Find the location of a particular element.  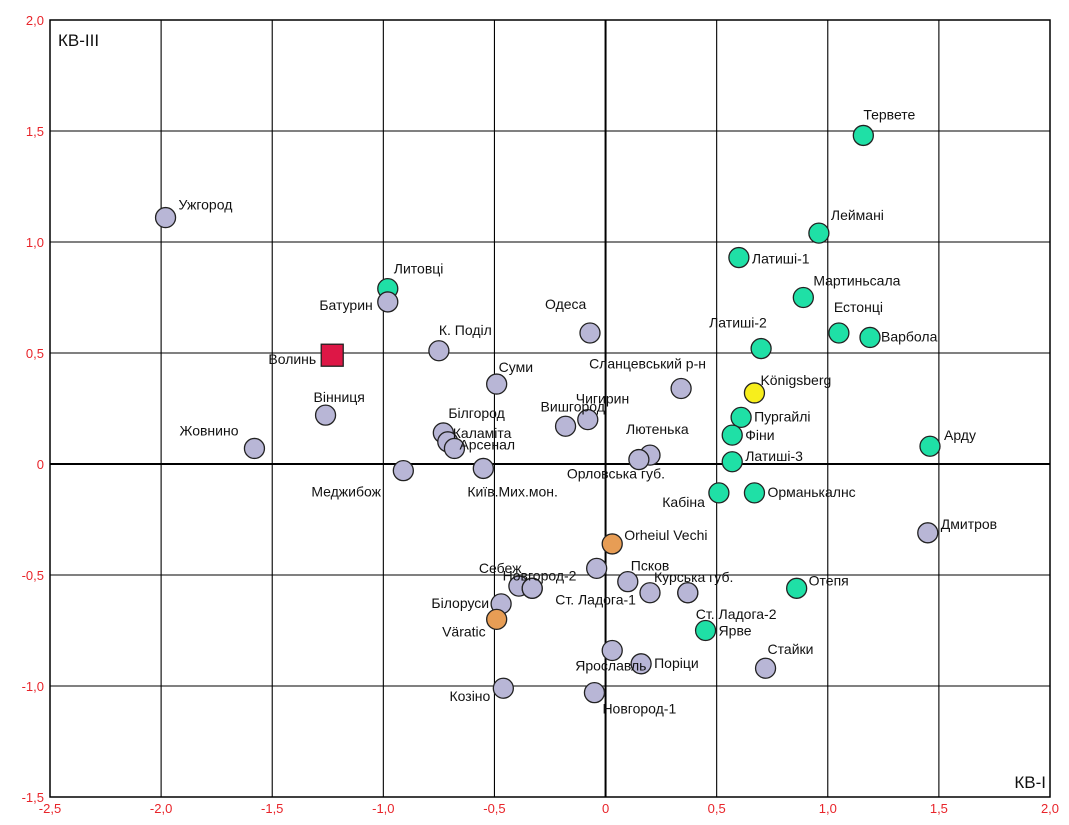

point-меджибож-marker is located at coordinates (403, 471).